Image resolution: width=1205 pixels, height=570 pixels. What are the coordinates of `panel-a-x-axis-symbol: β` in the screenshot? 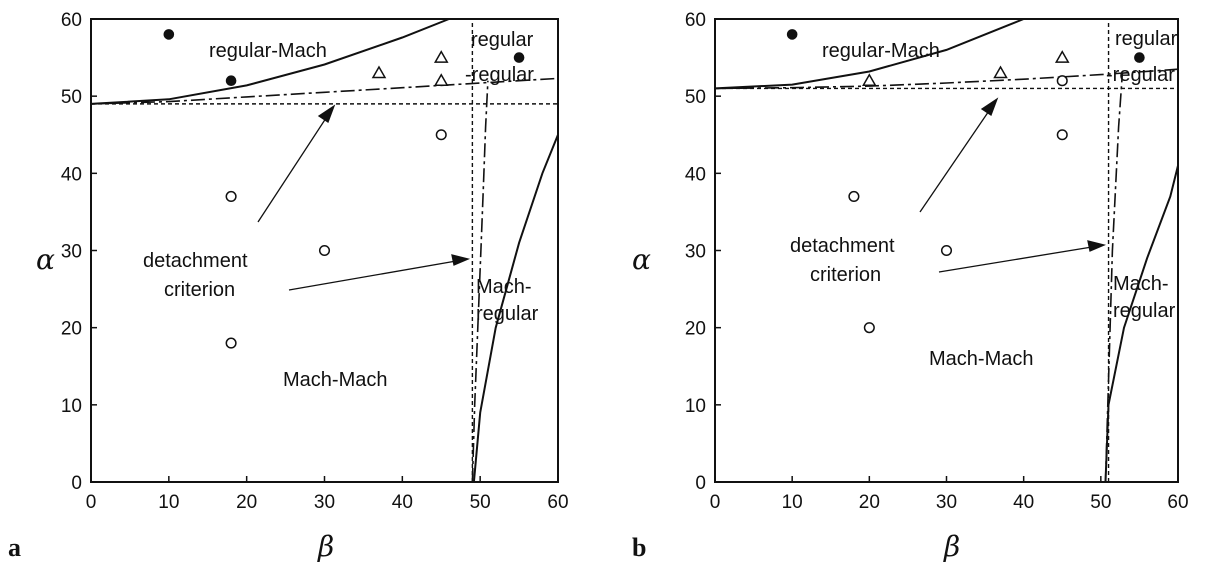 It's located at (325, 546).